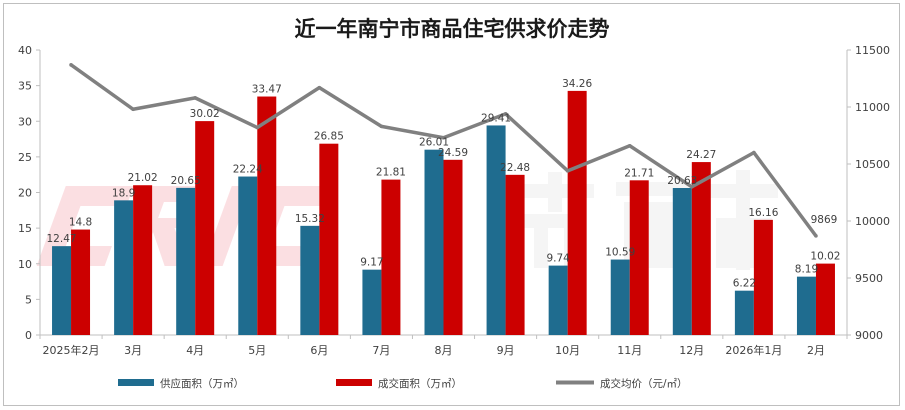 Image resolution: width=905 pixels, height=410 pixels. I want to click on sales-value-label: 24.27, so click(701, 155).